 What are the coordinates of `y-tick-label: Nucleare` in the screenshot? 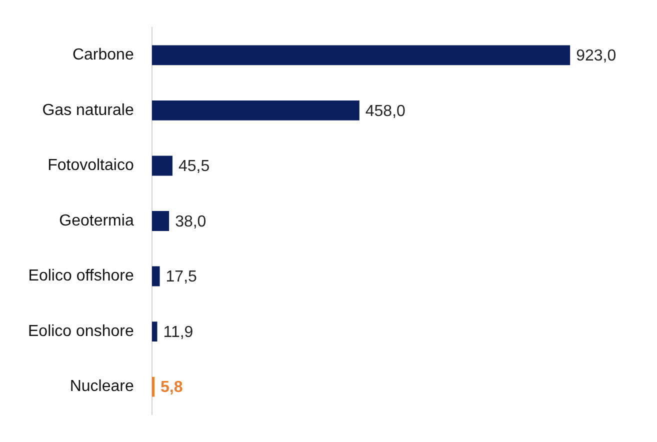 It's located at (102, 387).